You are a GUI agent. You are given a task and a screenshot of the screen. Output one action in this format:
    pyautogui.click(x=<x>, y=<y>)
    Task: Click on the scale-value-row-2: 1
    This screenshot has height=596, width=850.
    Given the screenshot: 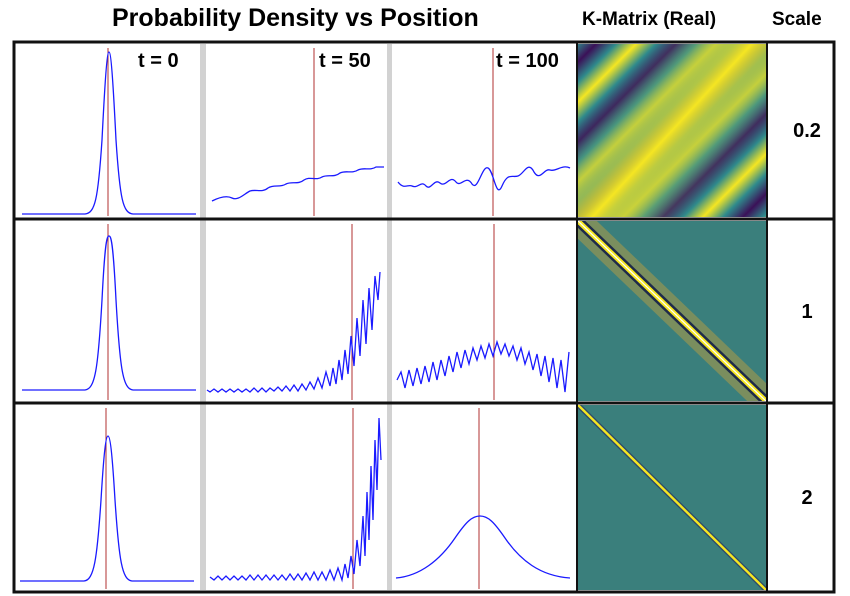 What is the action you would take?
    pyautogui.click(x=806, y=312)
    